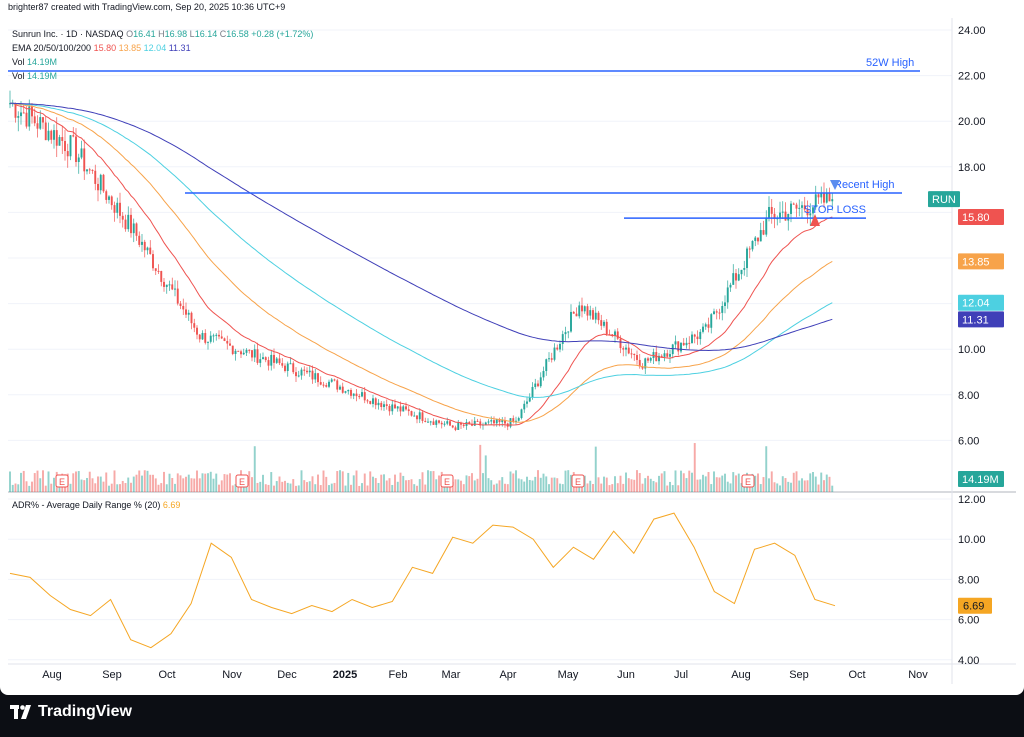 This screenshot has height=737, width=1024. What do you see at coordinates (166, 675) in the screenshot?
I see `time-tick-label: Oct` at bounding box center [166, 675].